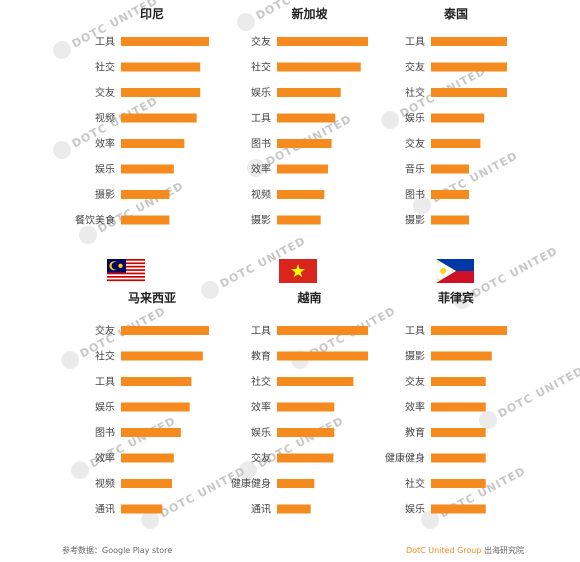 This screenshot has width=580, height=562. Describe the element at coordinates (309, 13) in the screenshot. I see `panel-title: 新加坡` at that location.